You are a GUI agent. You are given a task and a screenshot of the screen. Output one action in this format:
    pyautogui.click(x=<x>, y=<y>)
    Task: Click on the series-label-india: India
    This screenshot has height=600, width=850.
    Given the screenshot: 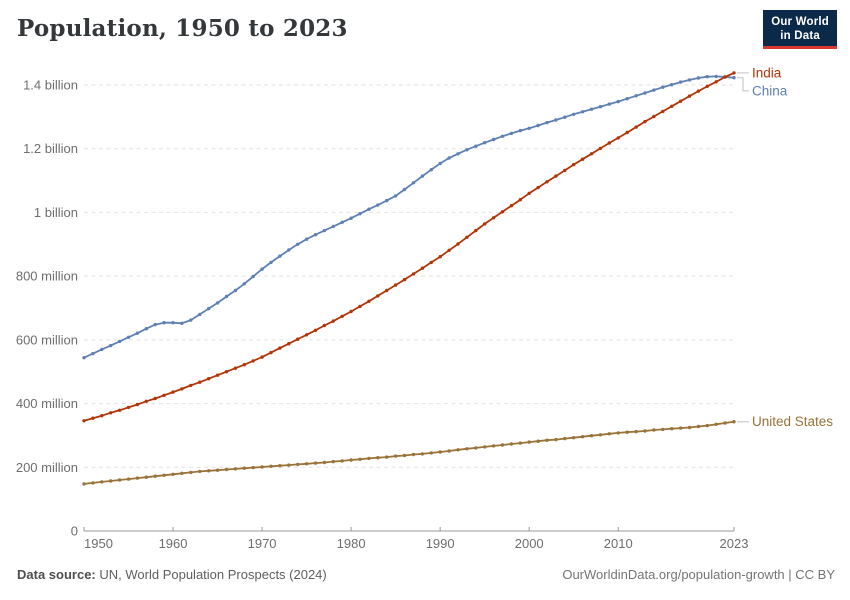 What is the action you would take?
    pyautogui.click(x=767, y=72)
    